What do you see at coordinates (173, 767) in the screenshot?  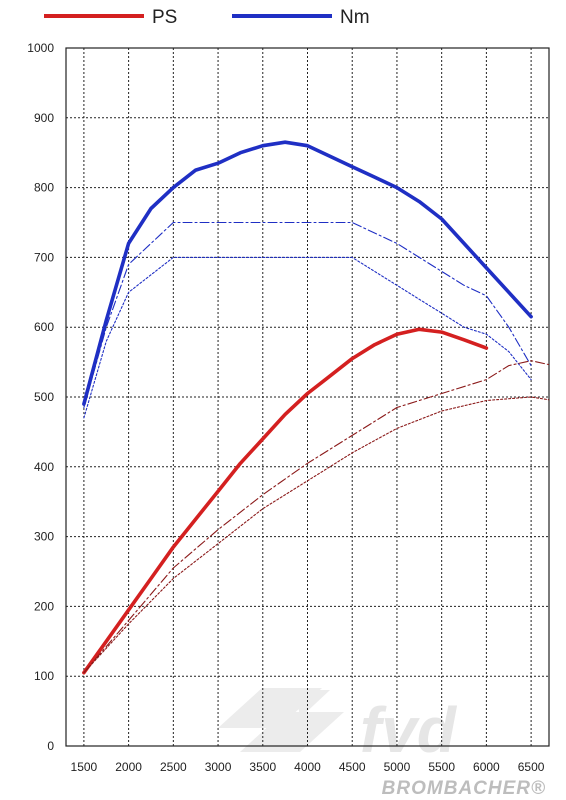 I see `x-tick-label: 2500` at bounding box center [173, 767].